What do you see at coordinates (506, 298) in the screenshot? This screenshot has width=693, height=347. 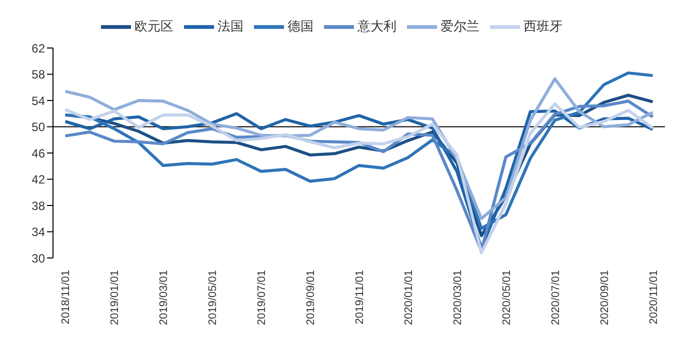 I see `x-tick-label: 2020/05/01` at bounding box center [506, 298].